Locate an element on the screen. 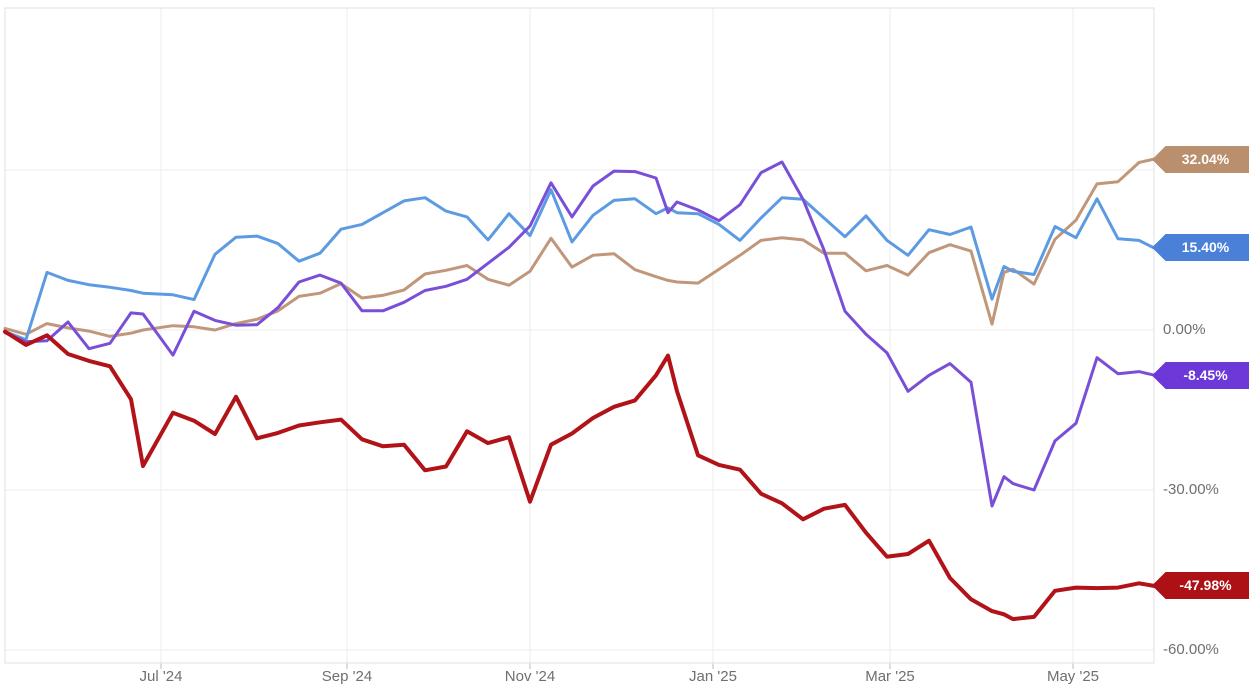 Image resolution: width=1249 pixels, height=690 pixels. y-axis-label-minus60: -60.00% is located at coordinates (1191, 649).